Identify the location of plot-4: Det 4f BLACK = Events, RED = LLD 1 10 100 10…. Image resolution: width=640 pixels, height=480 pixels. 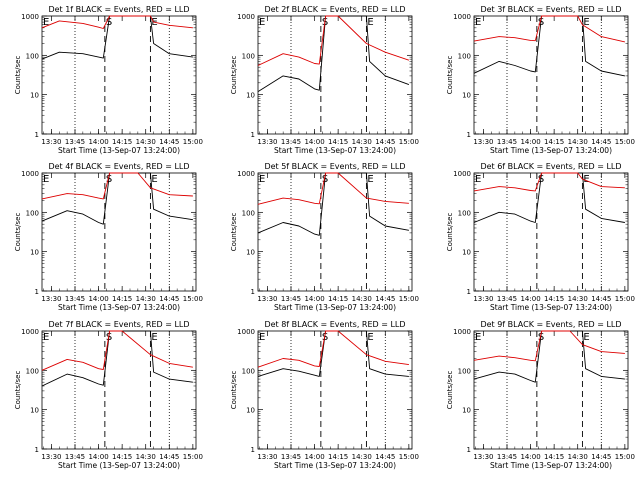
(108, 237).